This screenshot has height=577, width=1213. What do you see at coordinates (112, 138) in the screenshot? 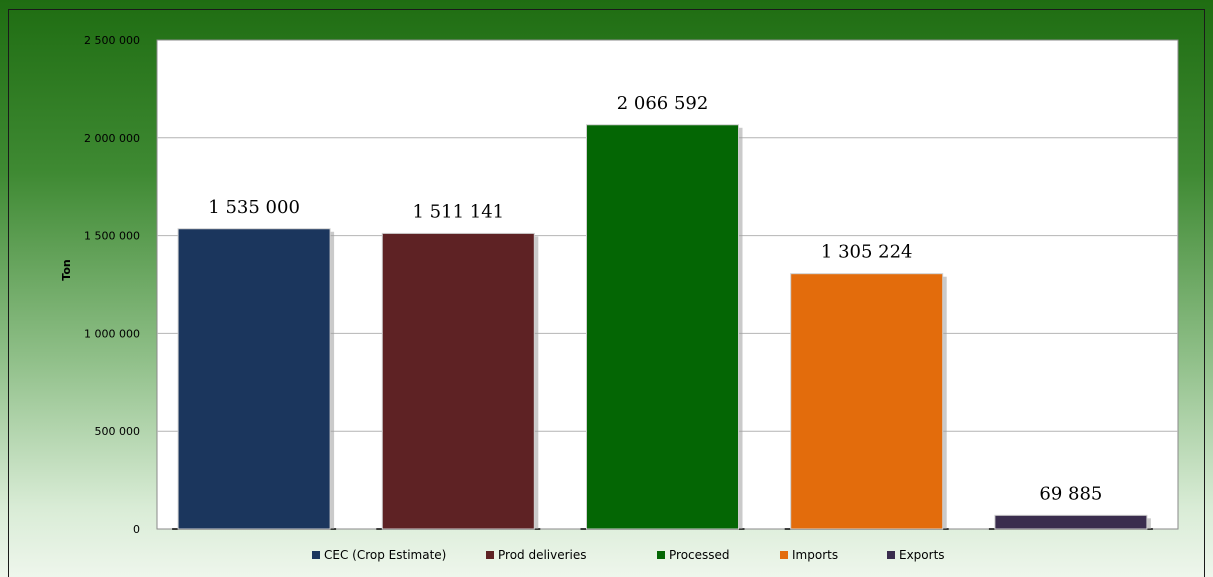
I see `y-tick-label: 2 000 000` at bounding box center [112, 138].